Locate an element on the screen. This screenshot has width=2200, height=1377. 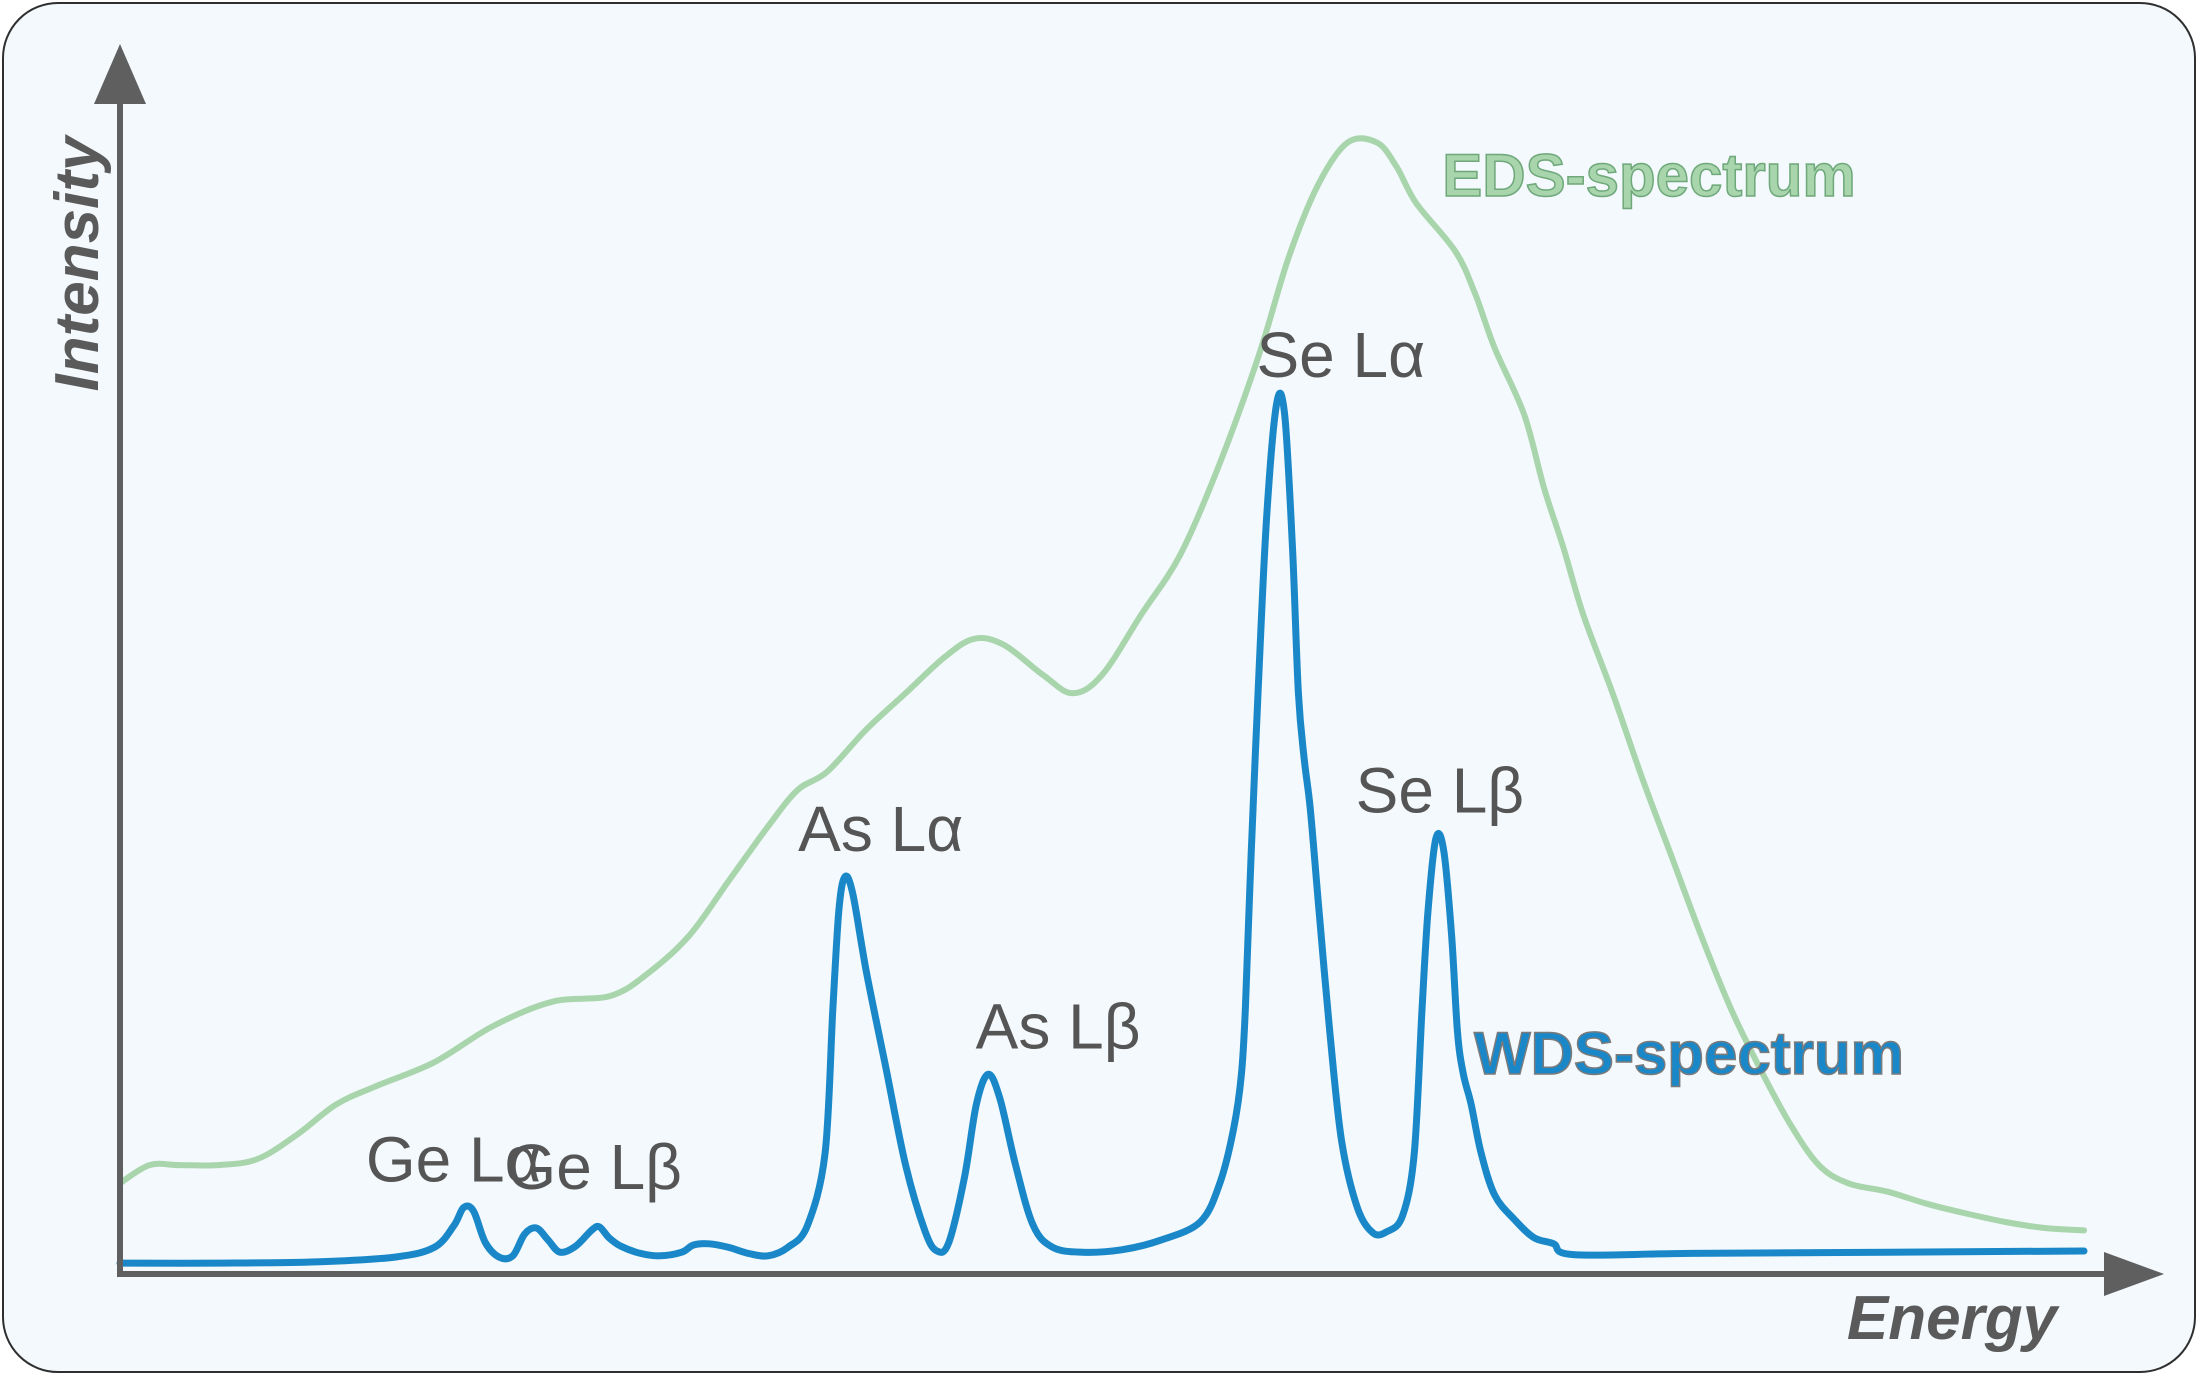
eds-series-label: EDS-spectrum is located at coordinates (1648, 175).